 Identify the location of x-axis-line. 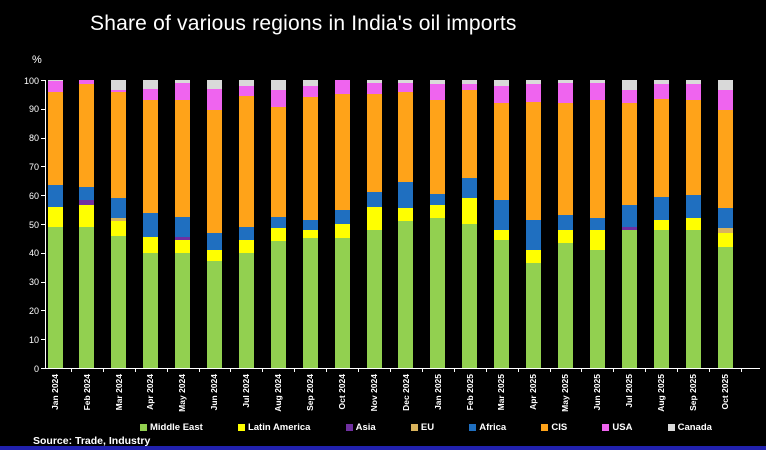
(402, 368).